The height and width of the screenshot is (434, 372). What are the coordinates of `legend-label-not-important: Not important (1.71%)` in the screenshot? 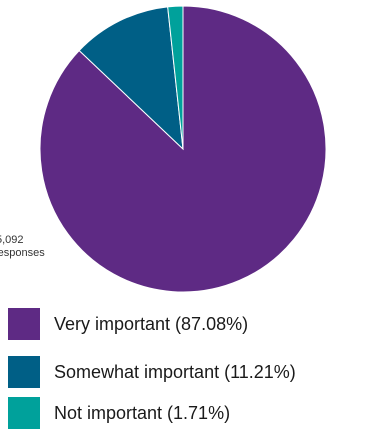 It's located at (142, 412).